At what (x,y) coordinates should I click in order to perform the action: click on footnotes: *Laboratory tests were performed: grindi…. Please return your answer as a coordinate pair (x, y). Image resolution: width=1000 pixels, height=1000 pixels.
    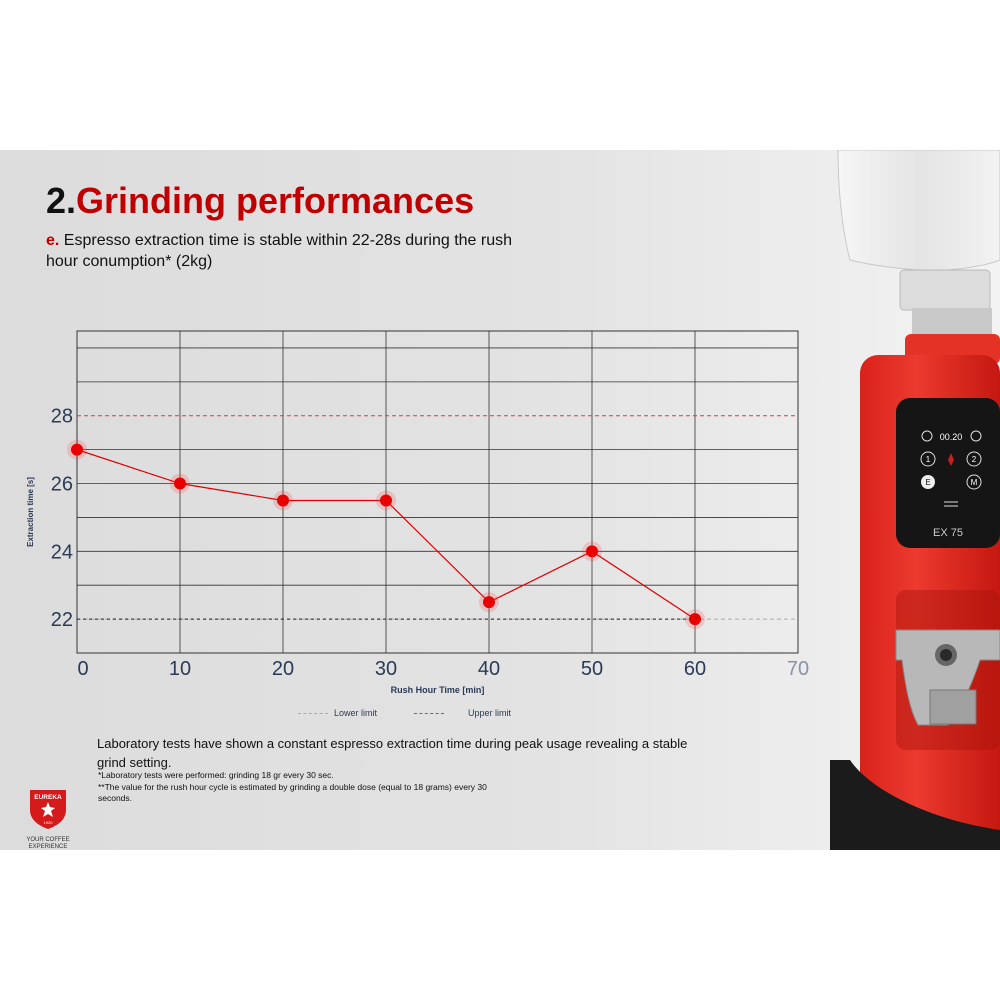
    Looking at the image, I should click on (308, 787).